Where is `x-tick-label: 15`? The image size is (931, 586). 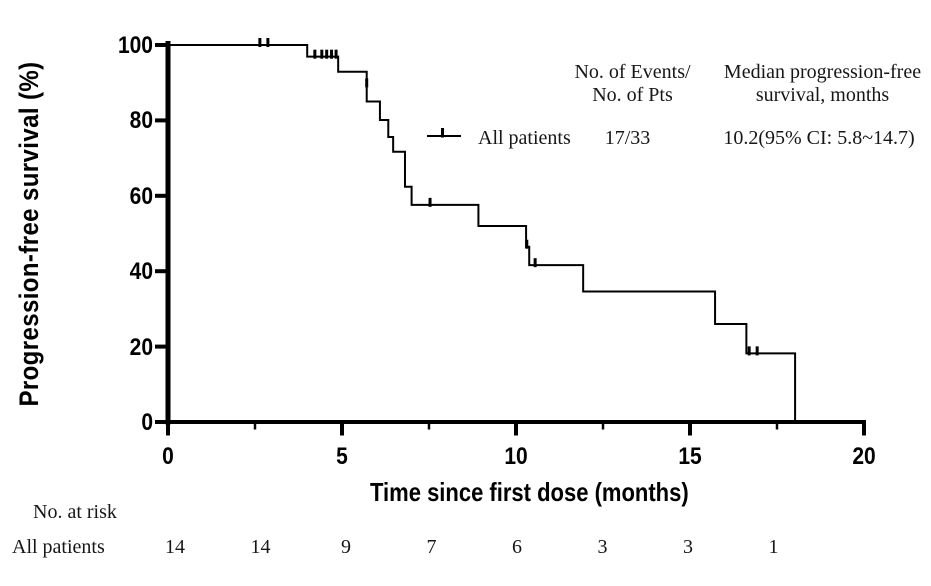
x-tick-label: 15 is located at coordinates (690, 456).